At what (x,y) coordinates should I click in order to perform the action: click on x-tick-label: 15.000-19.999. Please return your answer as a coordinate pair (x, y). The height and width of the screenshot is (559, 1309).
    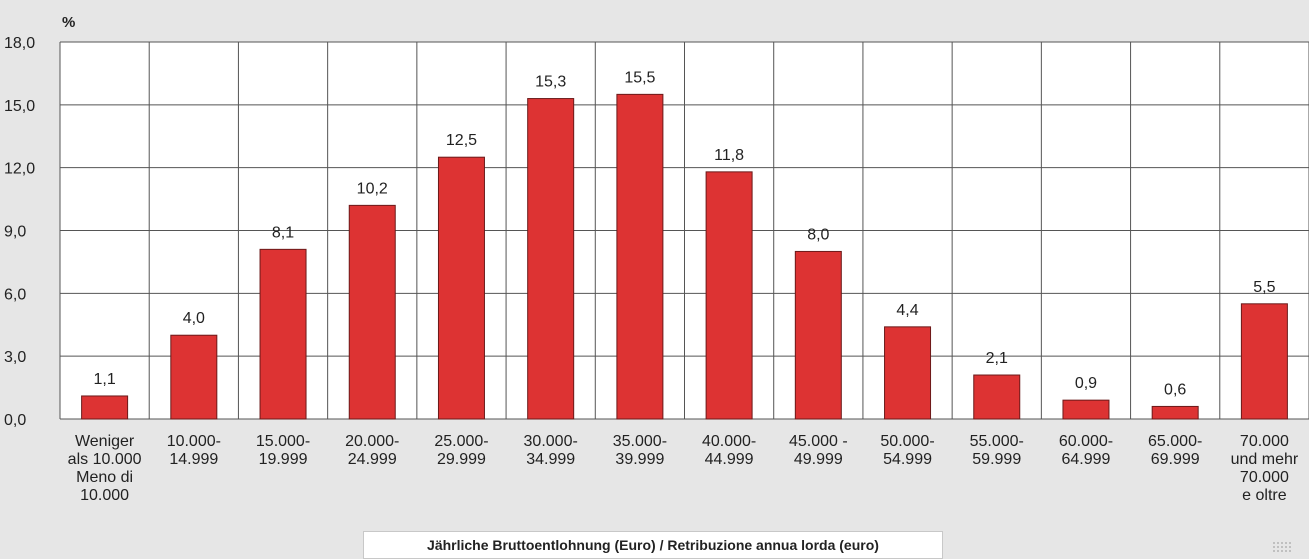
    Looking at the image, I should click on (283, 450).